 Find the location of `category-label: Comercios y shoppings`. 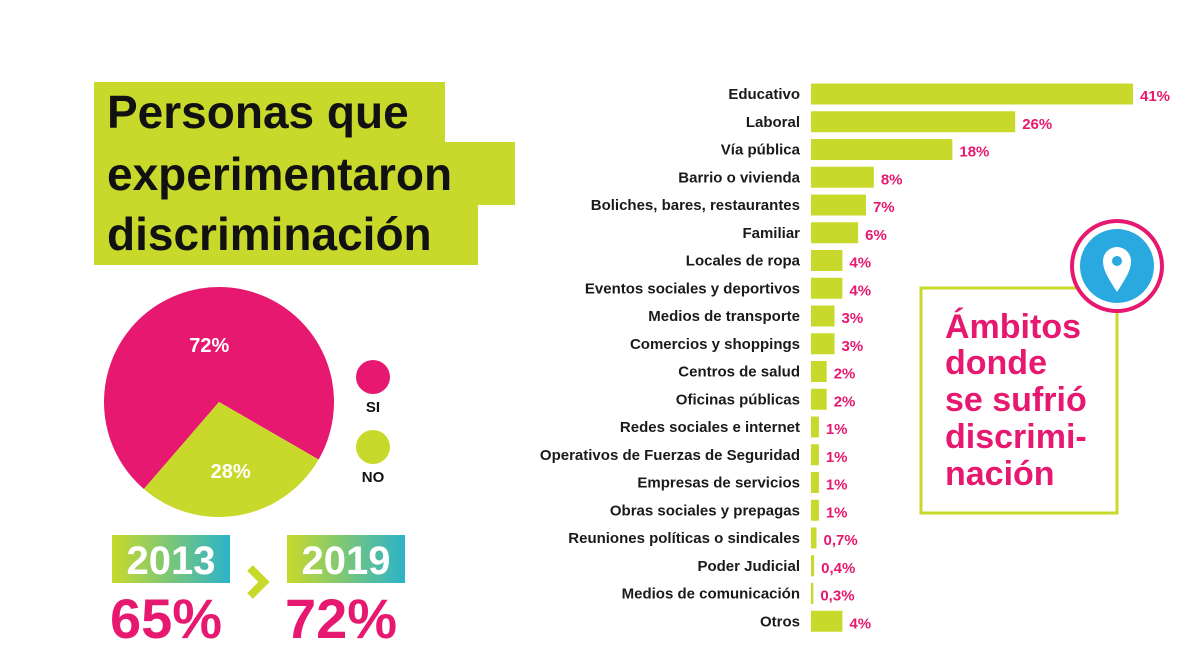

category-label: Comercios y shoppings is located at coordinates (715, 344).